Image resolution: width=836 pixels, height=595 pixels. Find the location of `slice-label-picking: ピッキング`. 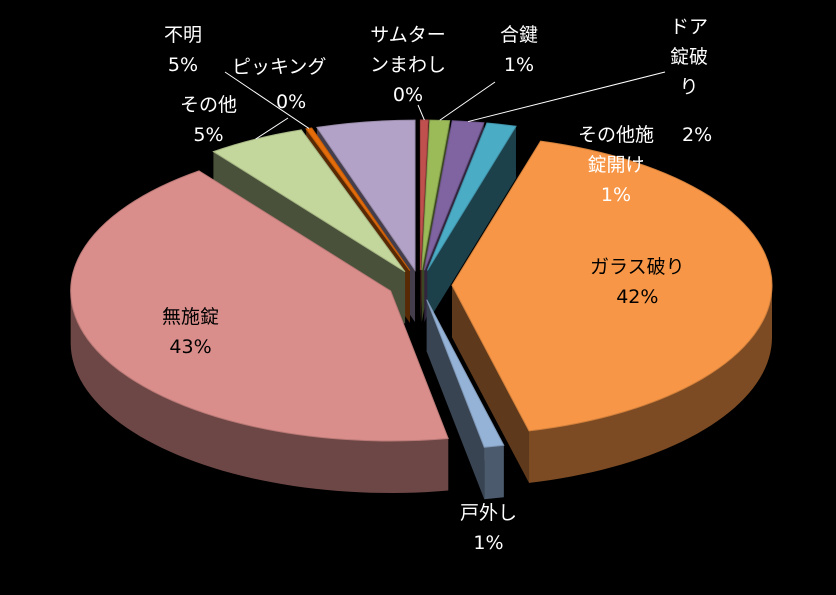

slice-label-picking: ピッキング is located at coordinates (279, 67).